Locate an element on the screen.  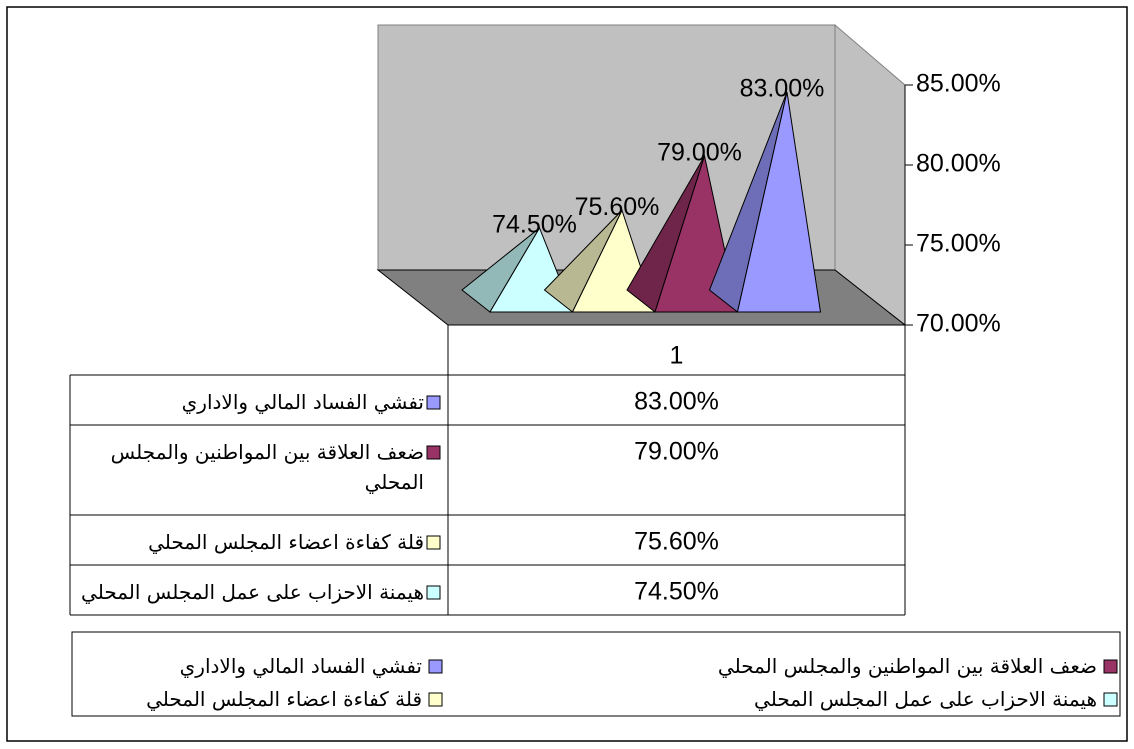
table-row-label: تفشي الفساد المالي والاداري is located at coordinates (302, 402).